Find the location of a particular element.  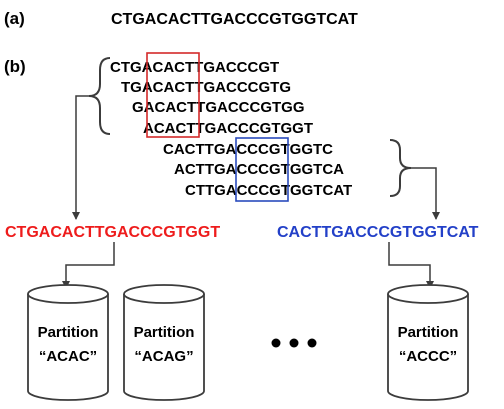

panel-b-label: (b) is located at coordinates (15, 66).